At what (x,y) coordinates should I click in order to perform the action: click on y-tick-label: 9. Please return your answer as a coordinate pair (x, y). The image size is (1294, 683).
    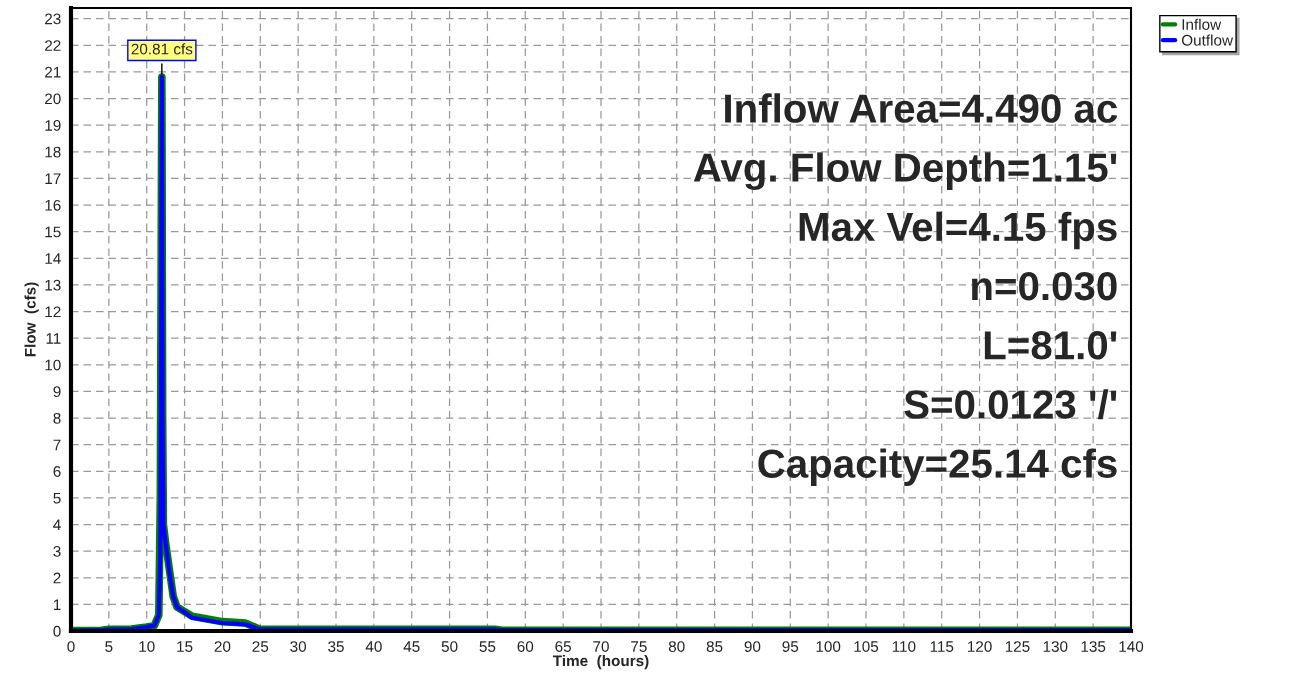
    Looking at the image, I should click on (57, 392).